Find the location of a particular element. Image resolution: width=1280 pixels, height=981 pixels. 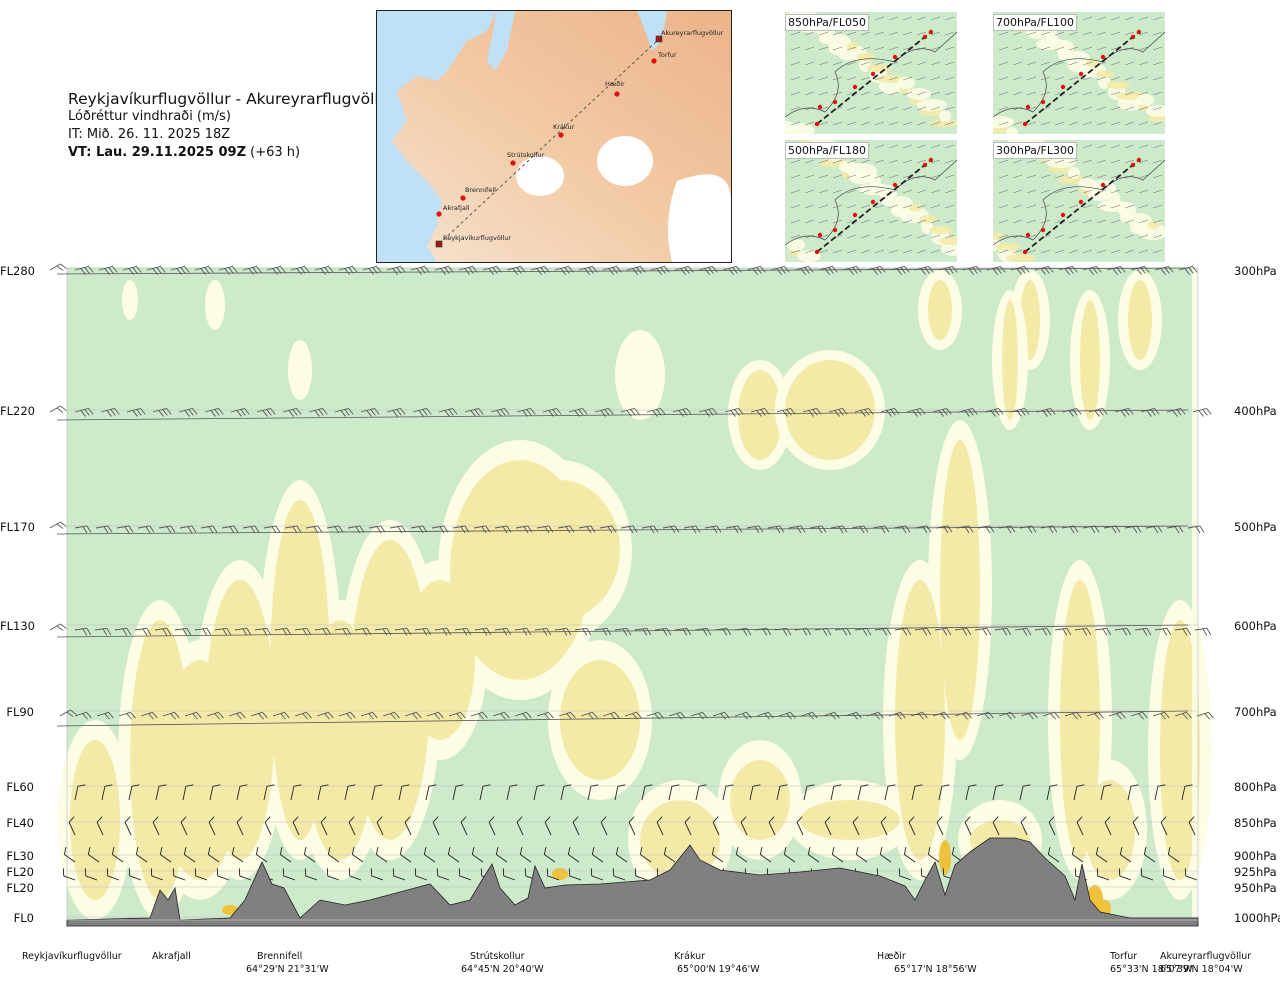

thumbnail-850: 850hPa/FL050 is located at coordinates (871, 73).